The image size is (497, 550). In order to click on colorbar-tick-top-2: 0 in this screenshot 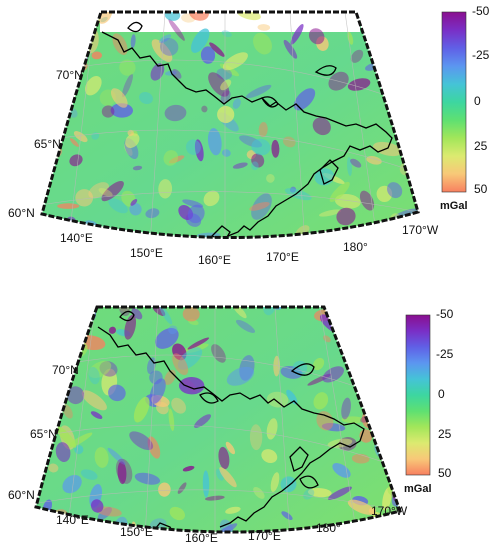, I will do `click(477, 101)`.